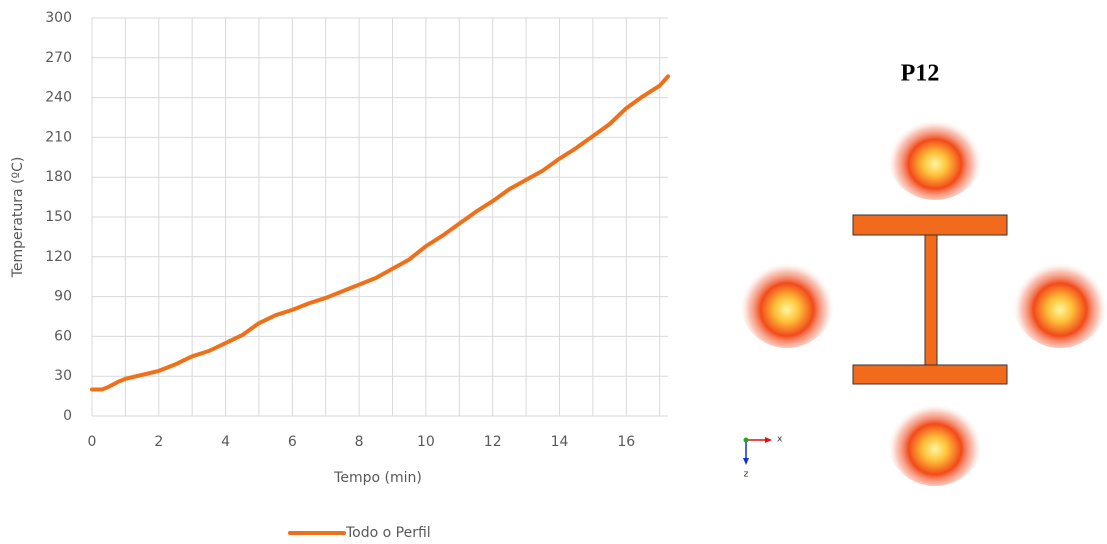 This screenshot has width=1107, height=544. I want to click on axis-indicator: x z, so click(763, 457).